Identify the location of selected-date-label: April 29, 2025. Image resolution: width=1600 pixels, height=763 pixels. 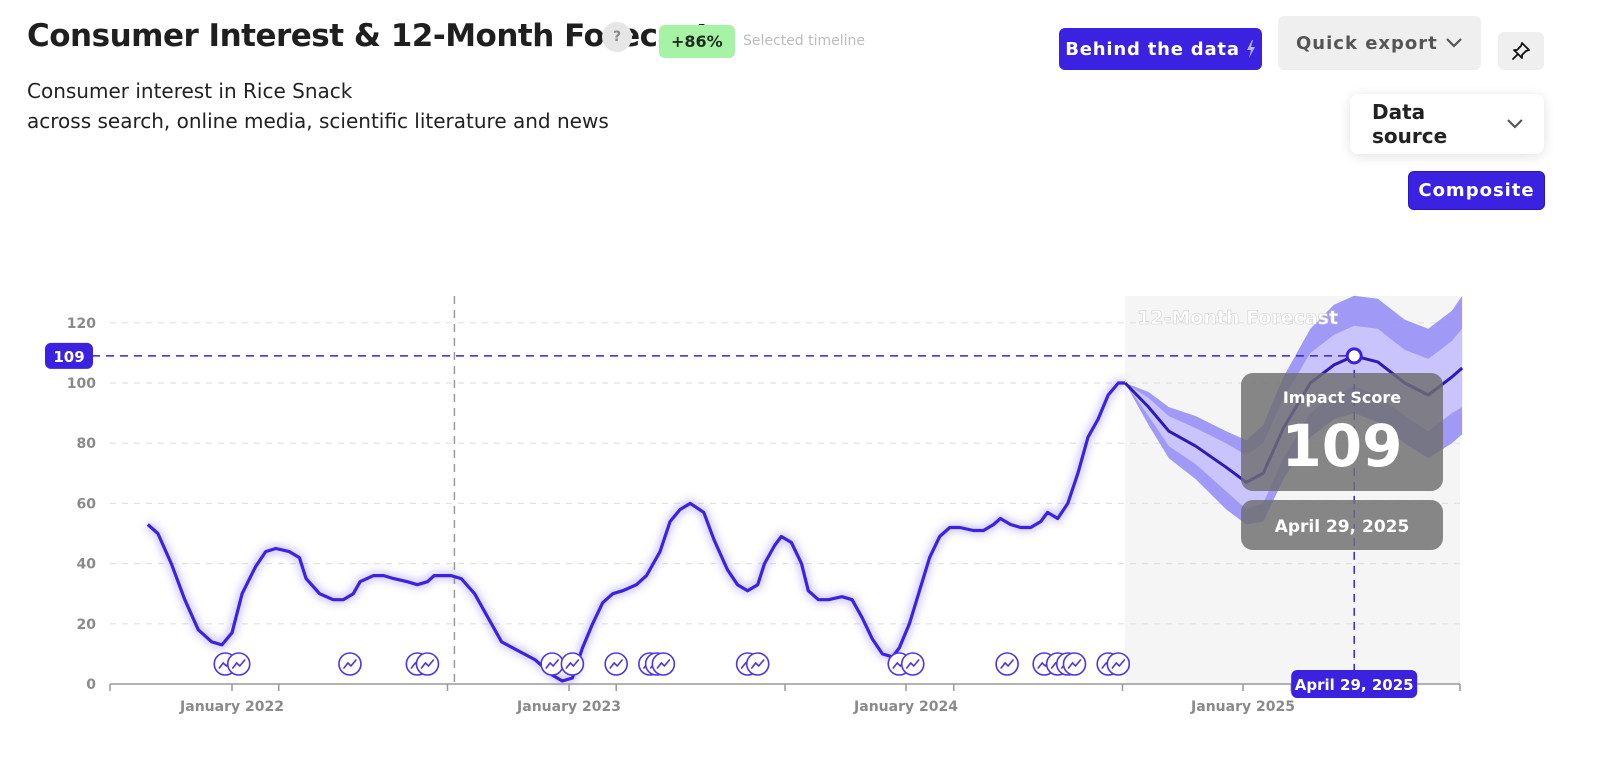
(1354, 685).